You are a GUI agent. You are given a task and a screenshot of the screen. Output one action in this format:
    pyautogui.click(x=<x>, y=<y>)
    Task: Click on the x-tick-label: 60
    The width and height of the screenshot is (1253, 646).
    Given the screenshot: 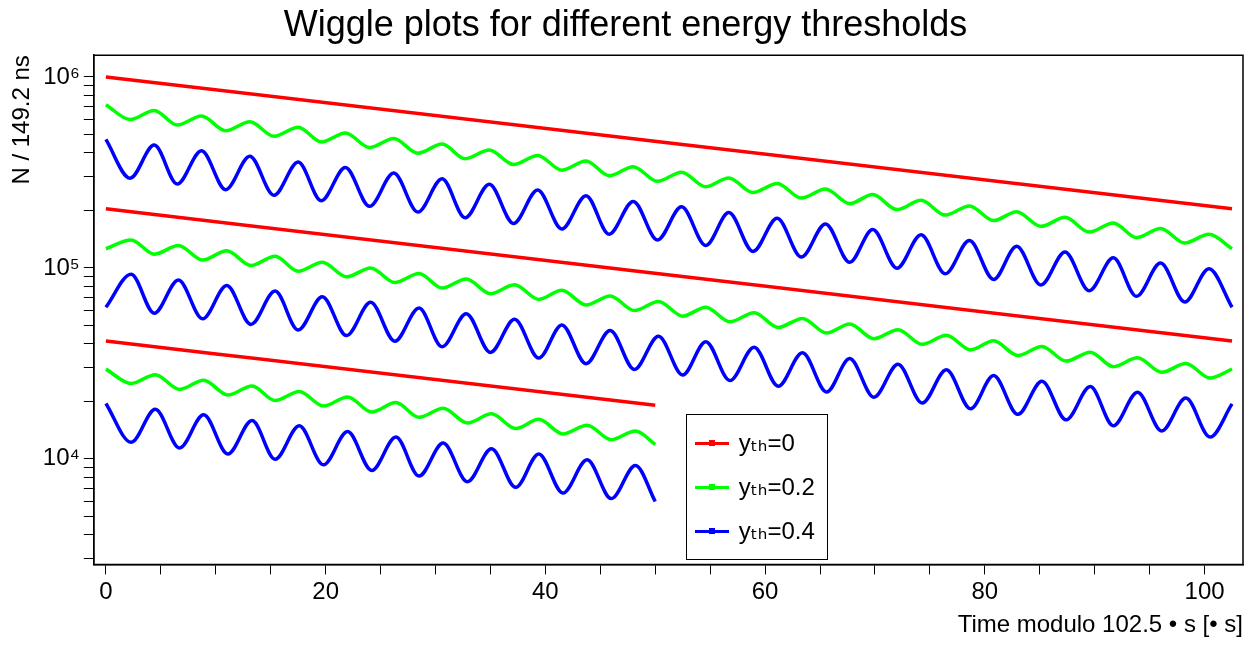 What is the action you would take?
    pyautogui.click(x=765, y=591)
    